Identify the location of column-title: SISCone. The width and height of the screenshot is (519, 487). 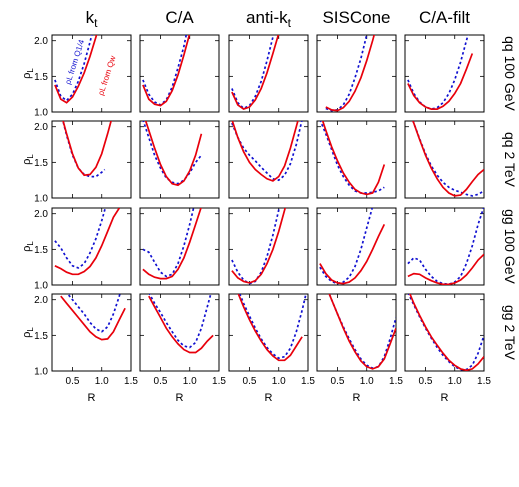
(356, 17).